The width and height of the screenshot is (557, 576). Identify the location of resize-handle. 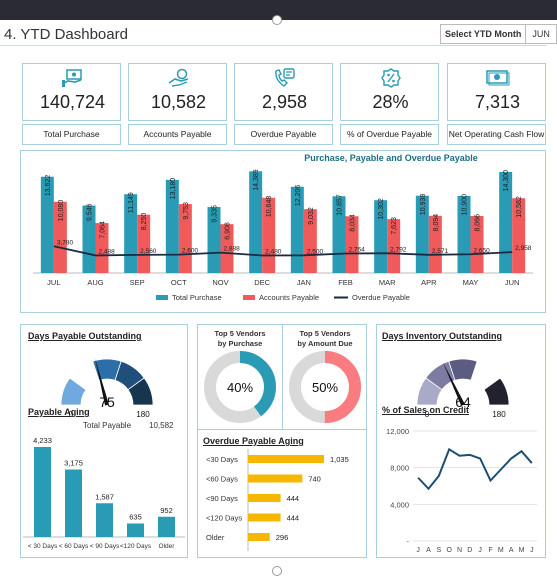
(277, 20).